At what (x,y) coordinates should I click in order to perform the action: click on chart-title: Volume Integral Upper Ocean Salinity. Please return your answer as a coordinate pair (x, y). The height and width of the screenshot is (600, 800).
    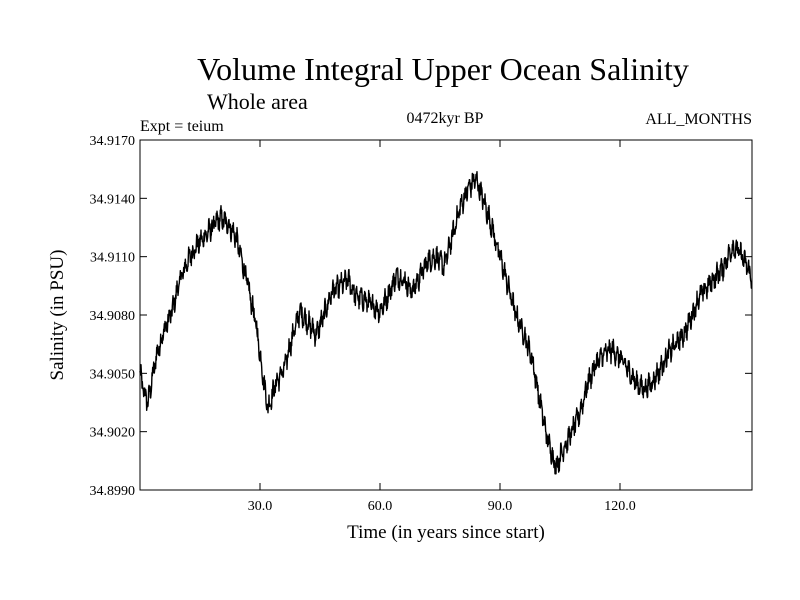
    Looking at the image, I should click on (443, 69).